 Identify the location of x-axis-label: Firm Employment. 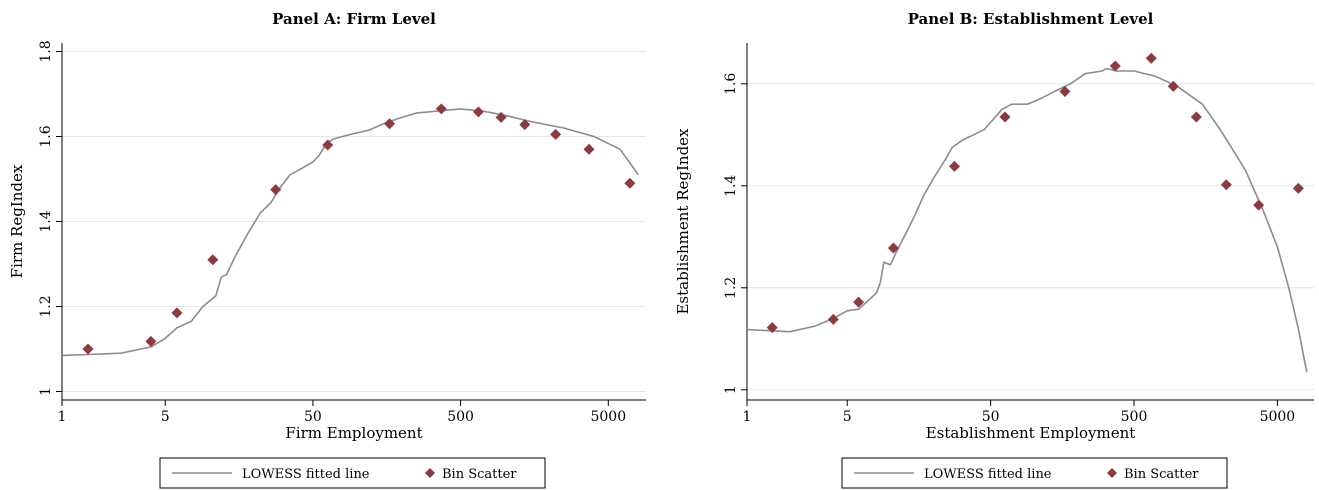
(353, 433).